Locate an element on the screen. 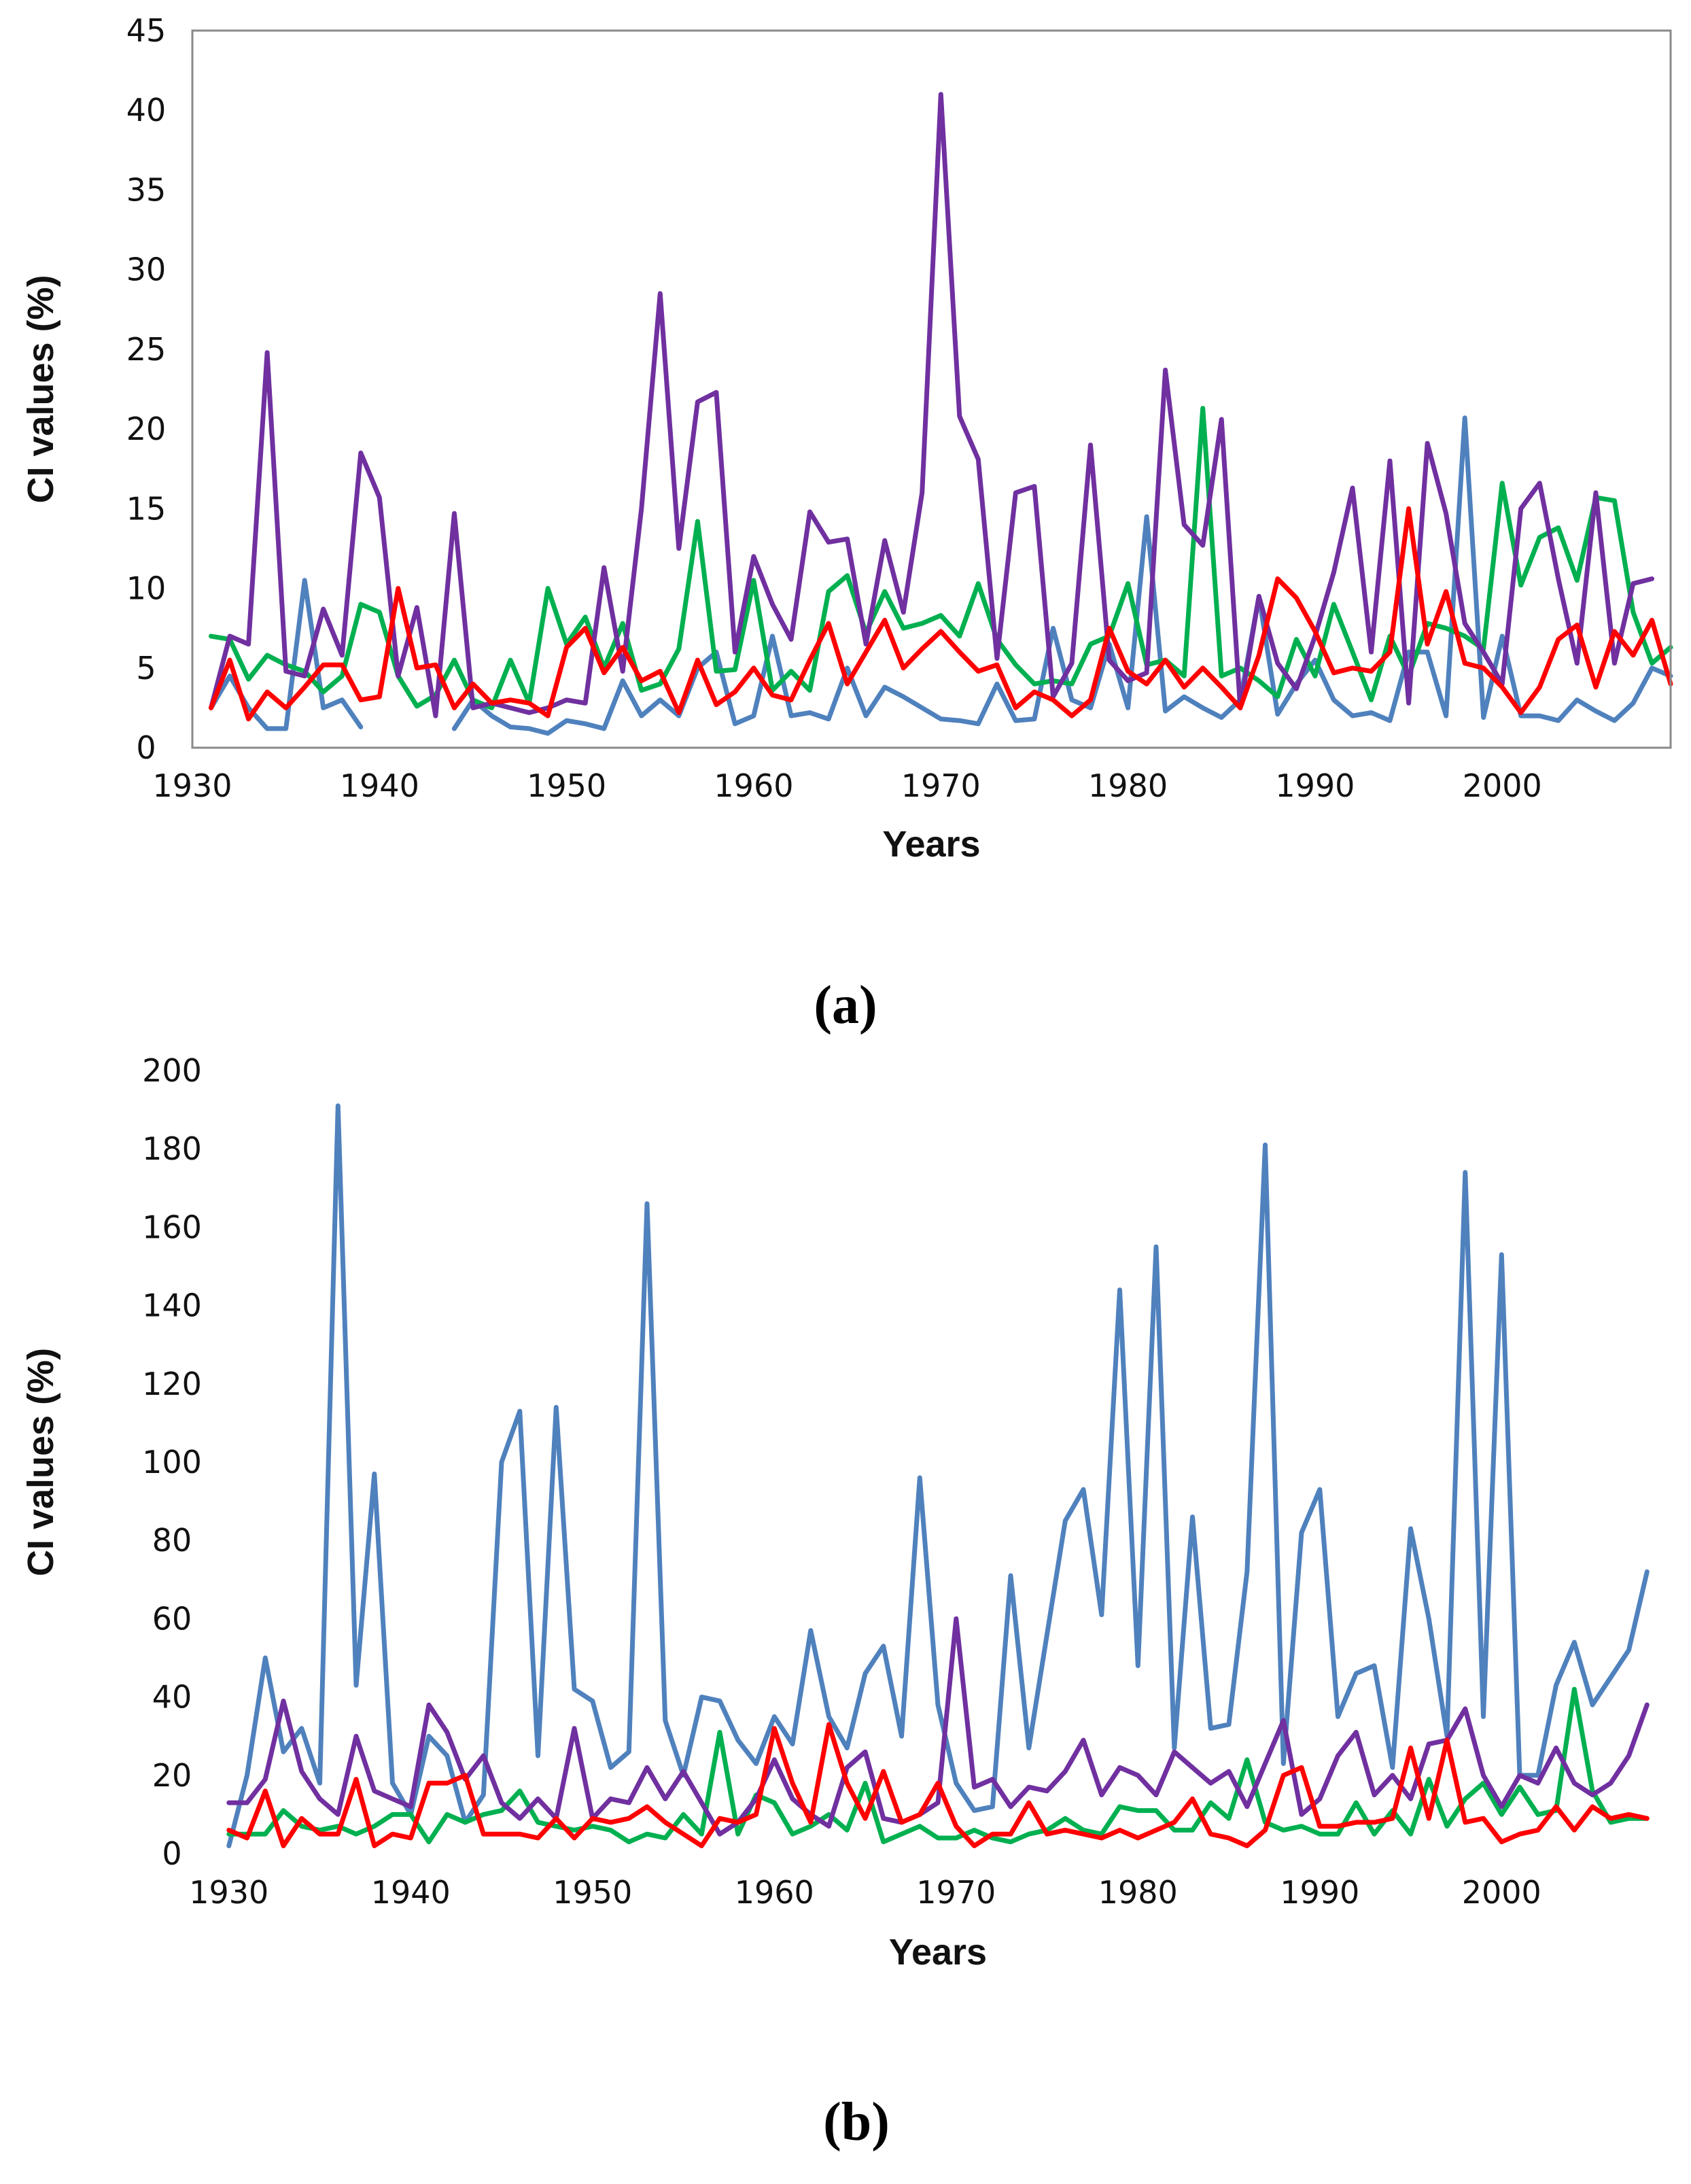 Image resolution: width=1691 pixels, height=2184 pixels. x-axis-title-a: Years is located at coordinates (931, 844).